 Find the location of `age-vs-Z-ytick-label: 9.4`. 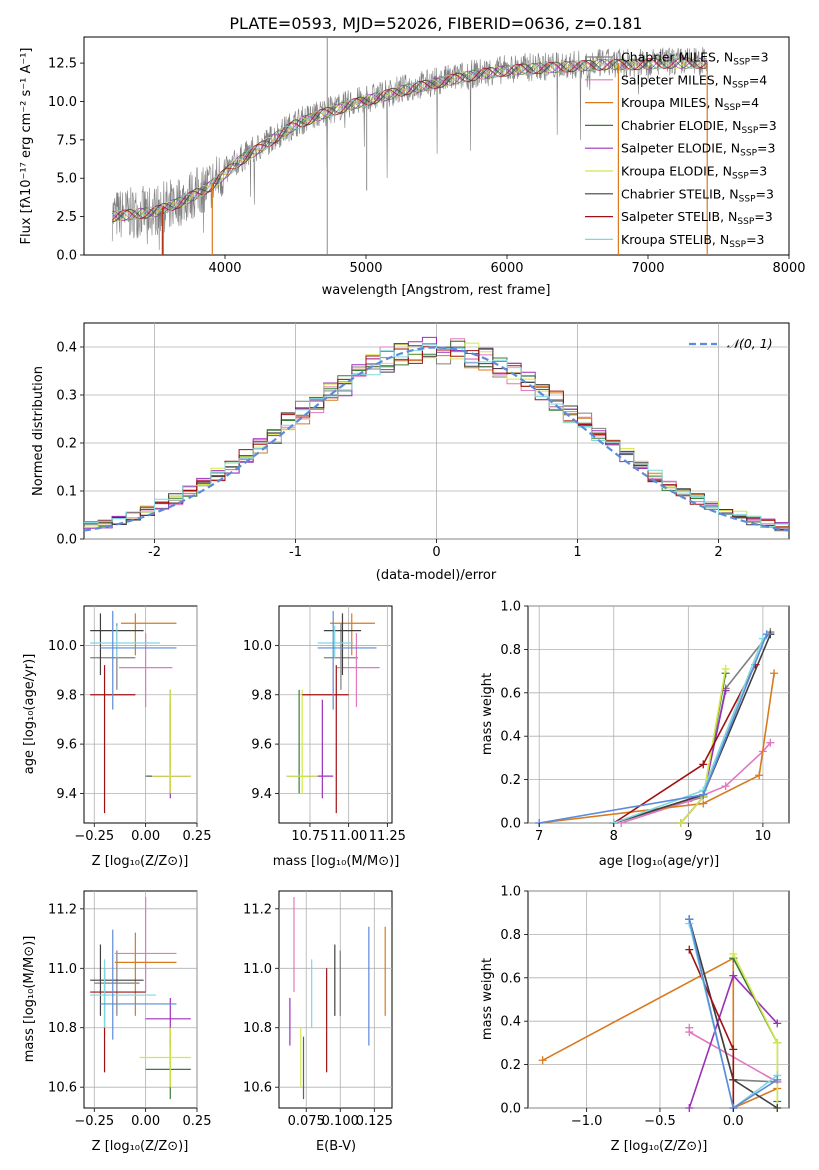

age-vs-Z-ytick-label: 9.4 is located at coordinates (66, 794).